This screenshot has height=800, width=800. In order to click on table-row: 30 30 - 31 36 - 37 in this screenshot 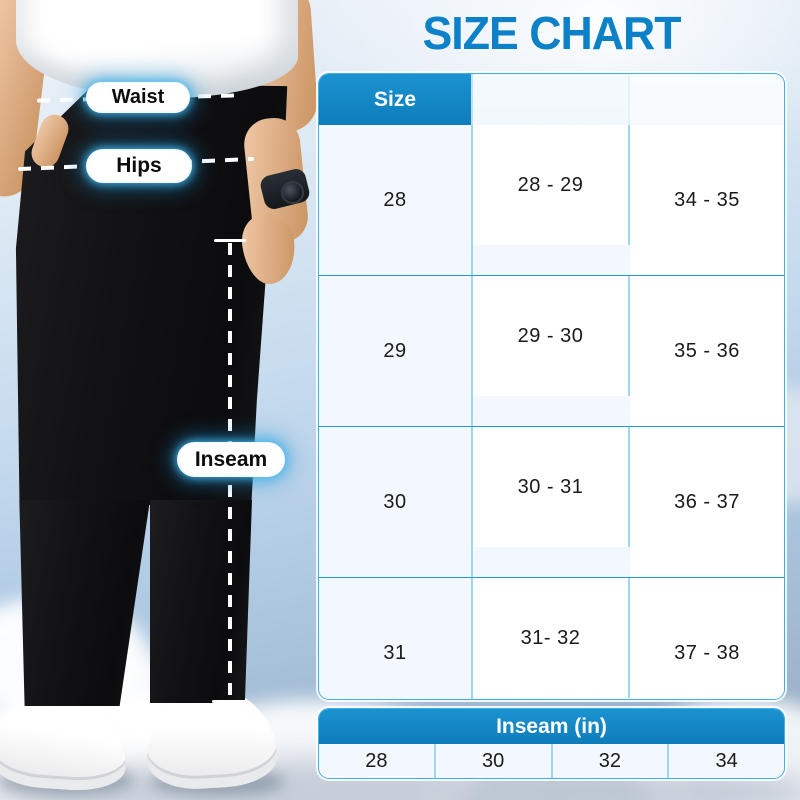, I will do `click(551, 502)`.